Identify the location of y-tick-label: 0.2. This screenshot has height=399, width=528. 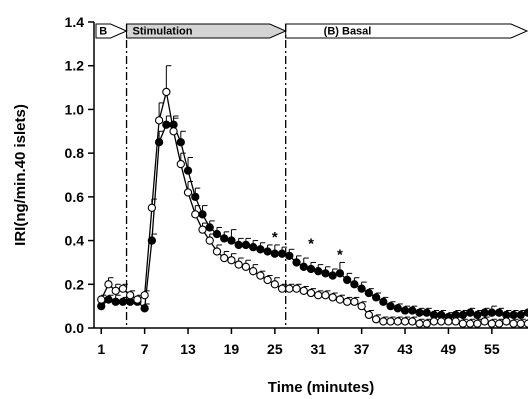
(75, 284).